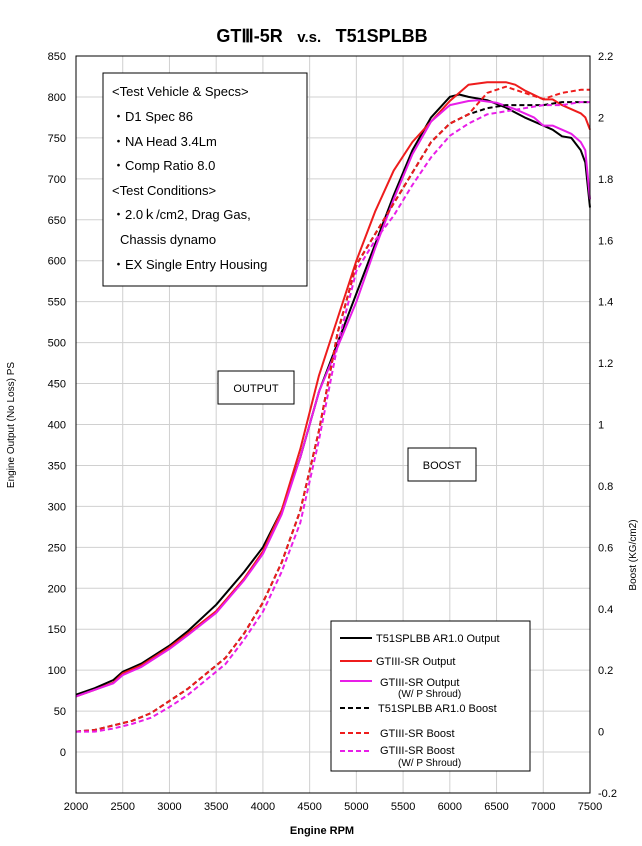 Image resolution: width=642 pixels, height=846 pixels. What do you see at coordinates (356, 807) in the screenshot?
I see `x-tick-label: 5000` at bounding box center [356, 807].